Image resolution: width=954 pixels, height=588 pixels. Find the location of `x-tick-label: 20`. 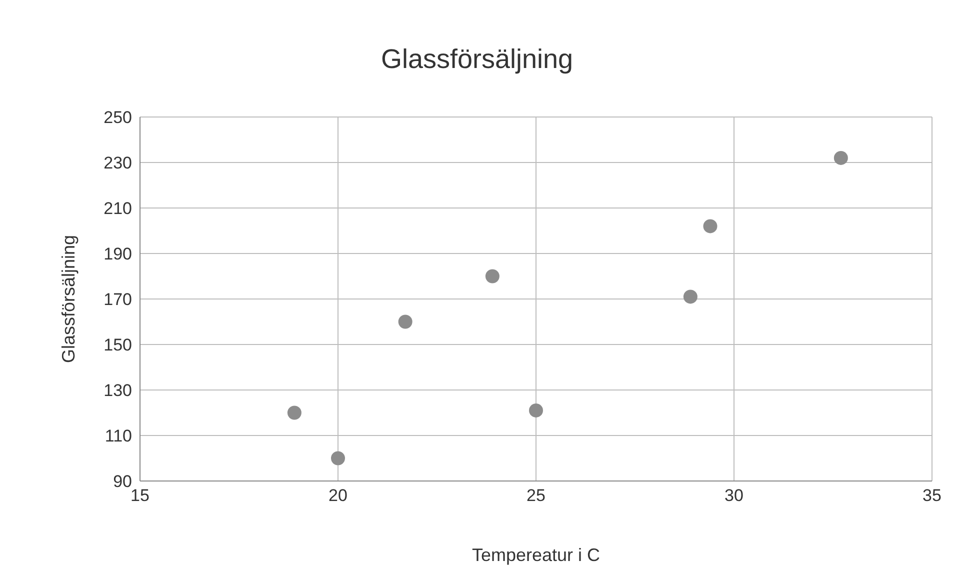

x-tick-label: 20 is located at coordinates (338, 496).